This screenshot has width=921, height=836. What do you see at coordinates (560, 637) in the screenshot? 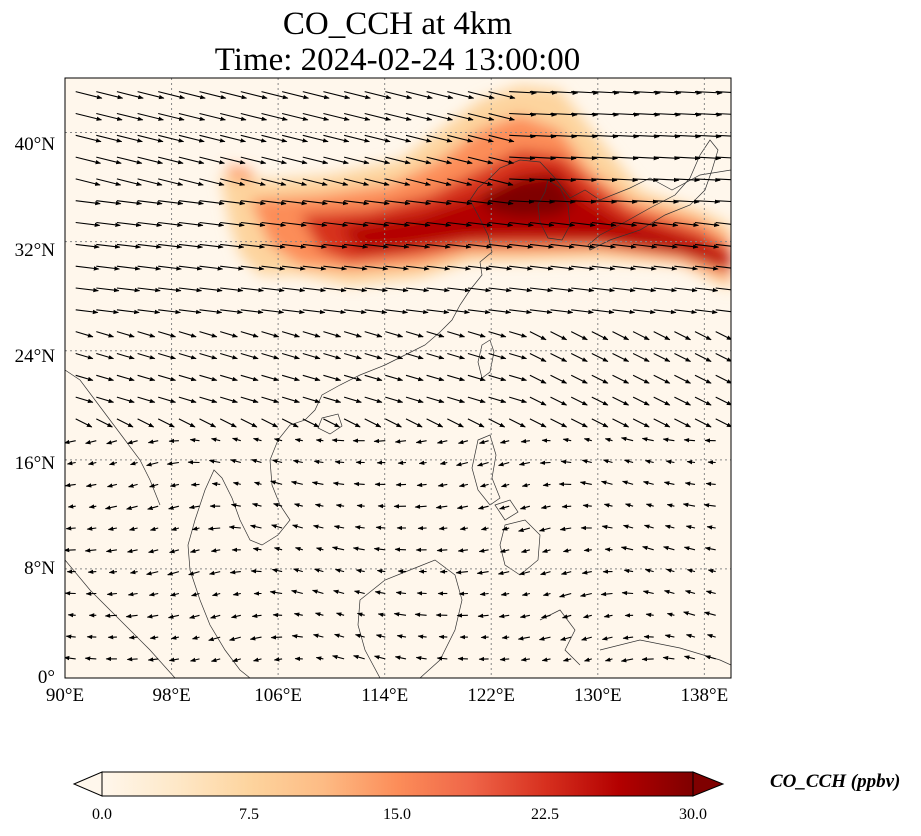
I see `coastline-sulawesi` at bounding box center [560, 637].